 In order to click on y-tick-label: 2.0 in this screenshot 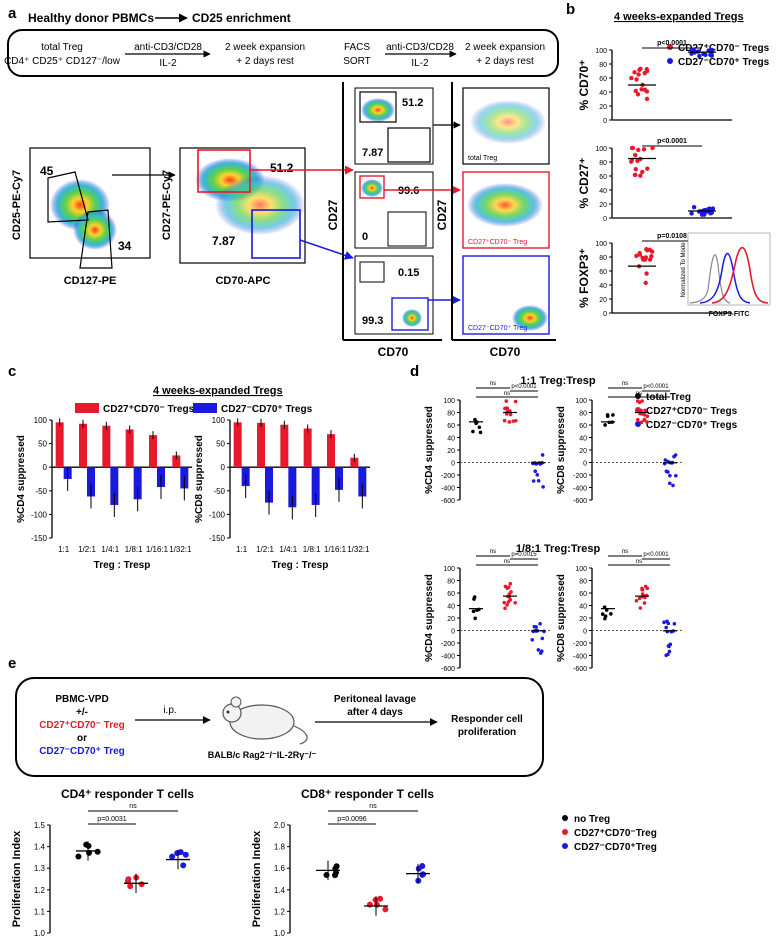, I will do `click(280, 825)`.